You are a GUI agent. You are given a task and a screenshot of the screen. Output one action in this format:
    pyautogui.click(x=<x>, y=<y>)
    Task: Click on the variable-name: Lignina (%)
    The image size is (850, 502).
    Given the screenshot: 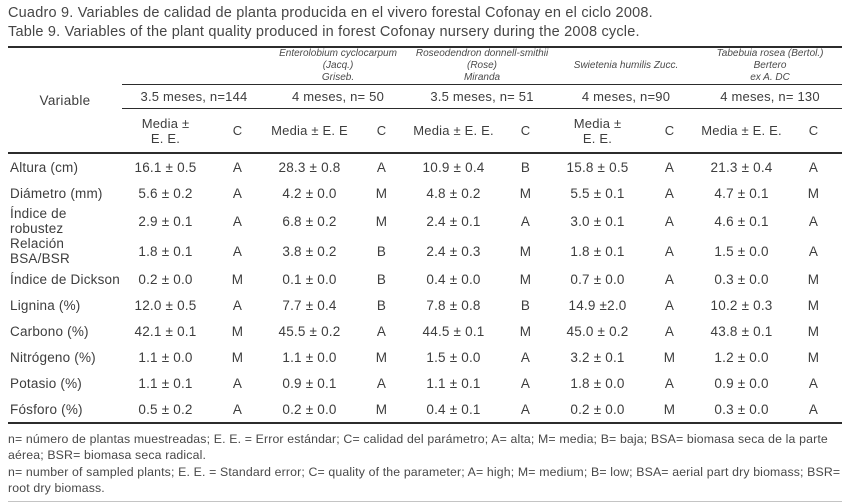 What is the action you would take?
    pyautogui.click(x=45, y=305)
    